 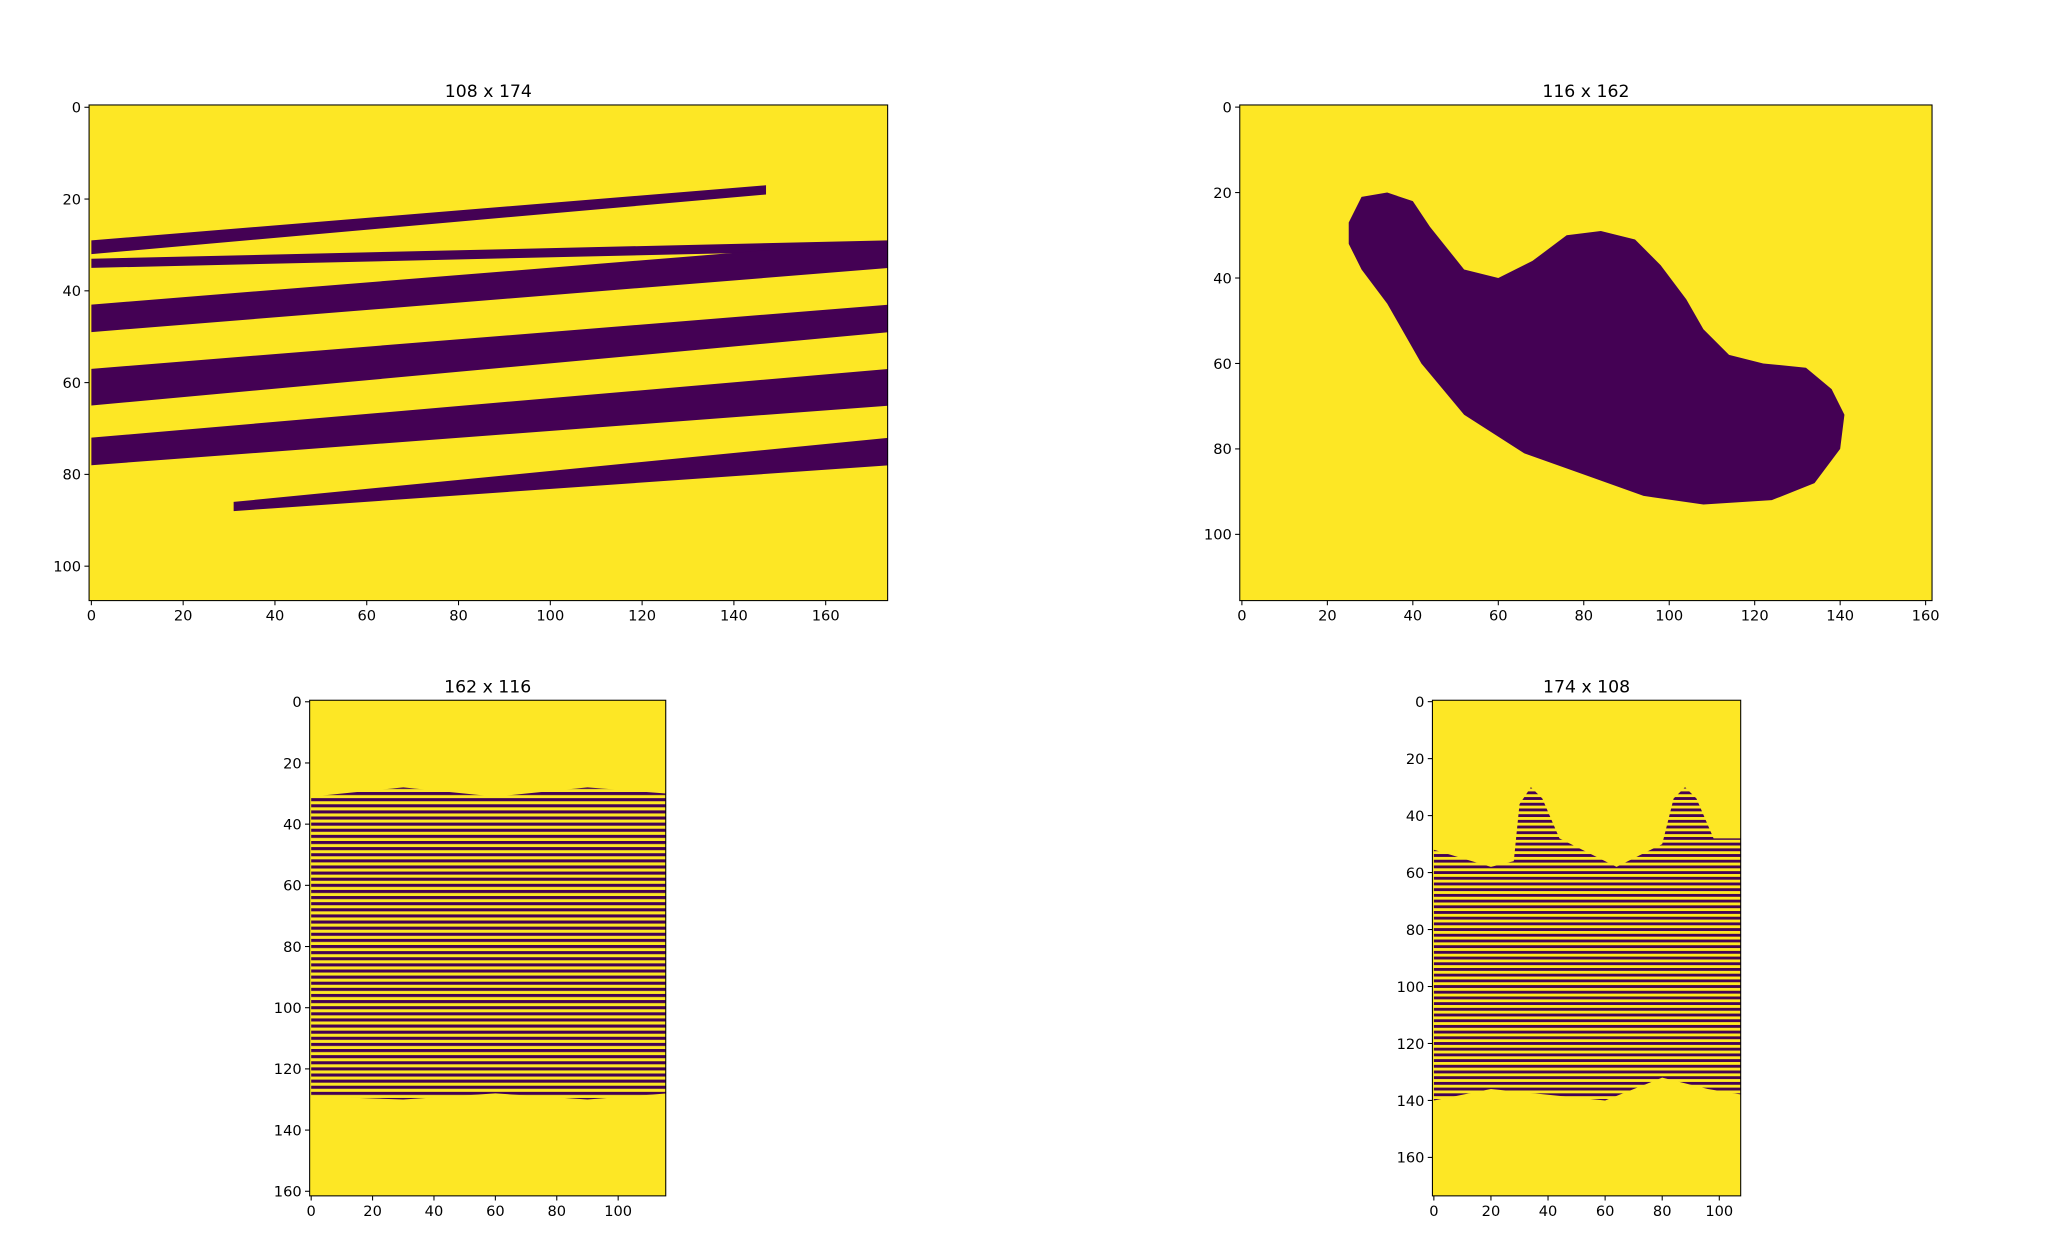 I want to click on chart-title: 116 x 162, so click(x=1585, y=92).